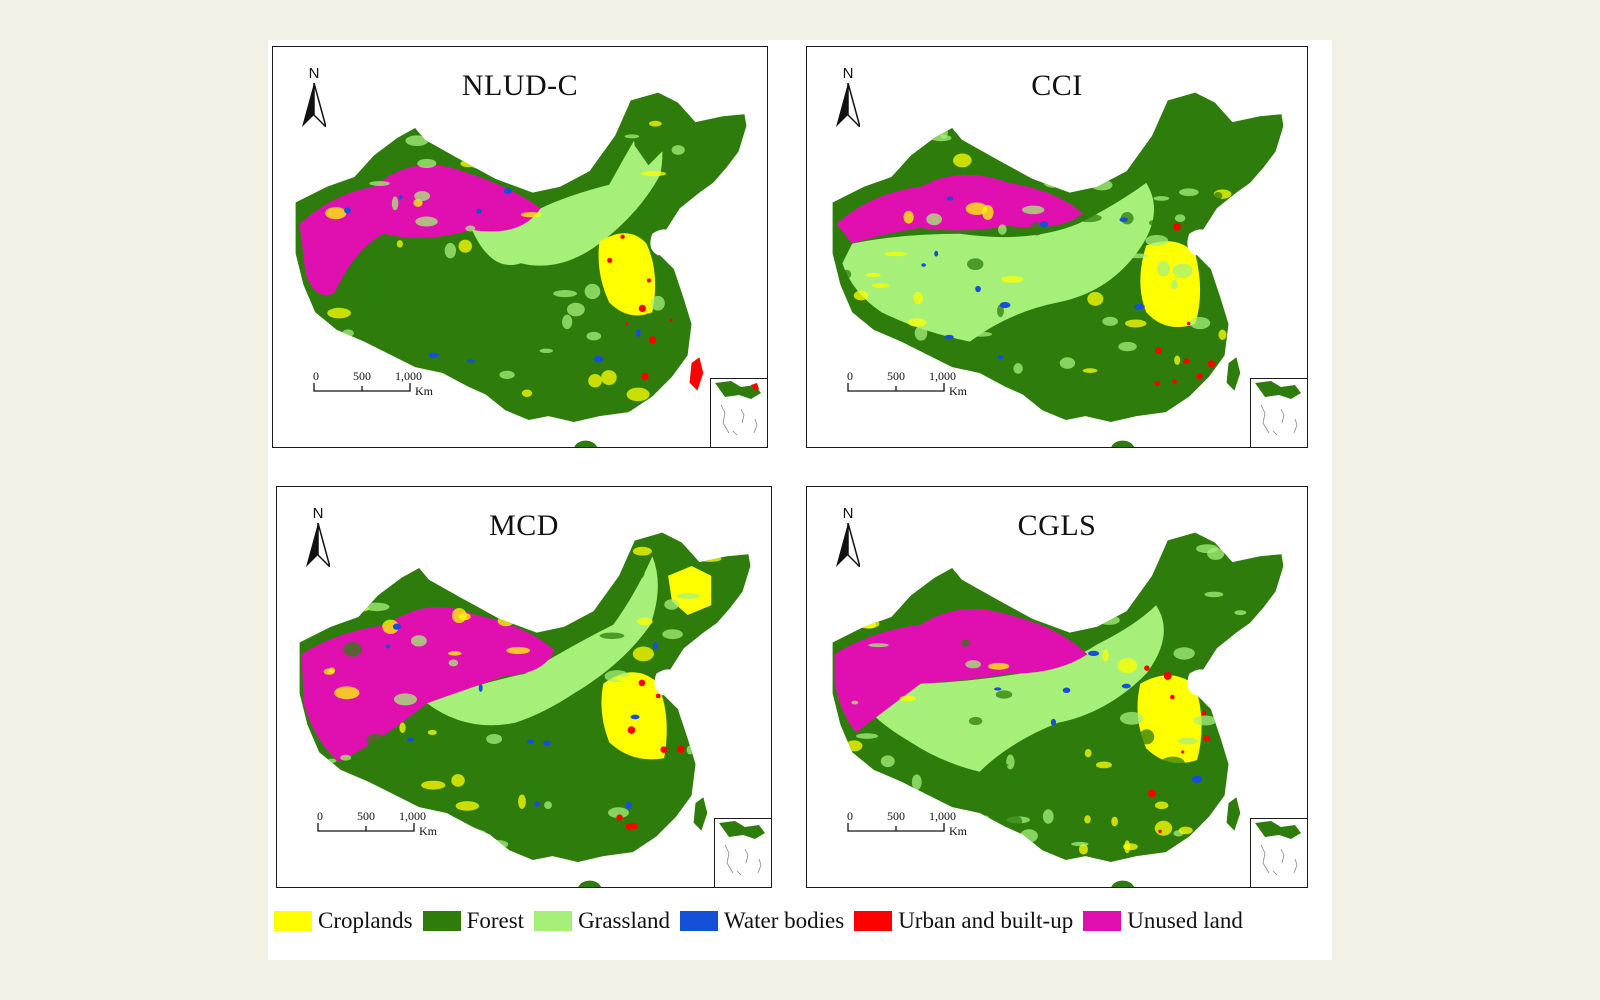  I want to click on legend-label: Urban and built-up, so click(986, 920).